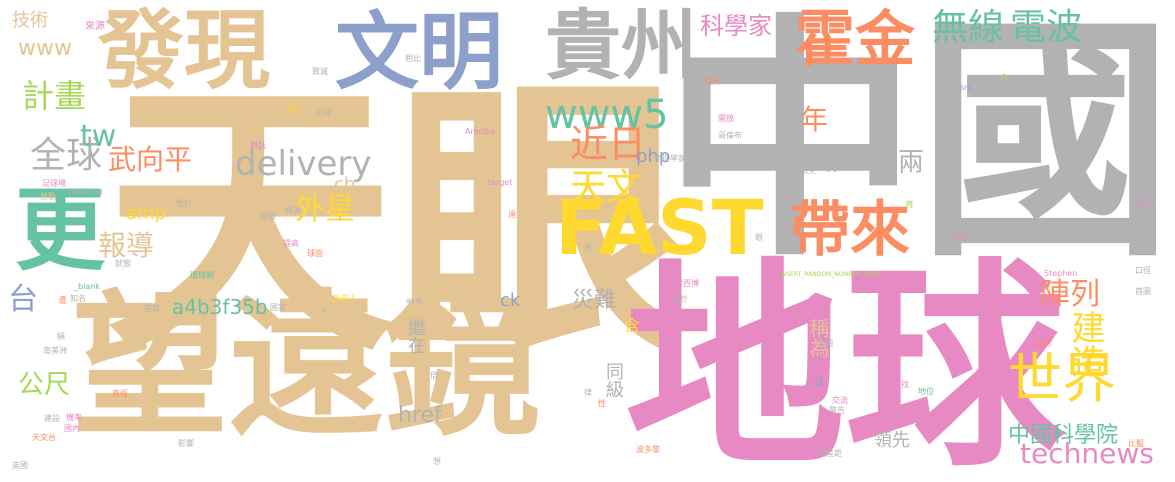 This screenshot has height=482, width=1175. Describe the element at coordinates (437, 461) in the screenshot. I see `cloud-word: 想` at that location.